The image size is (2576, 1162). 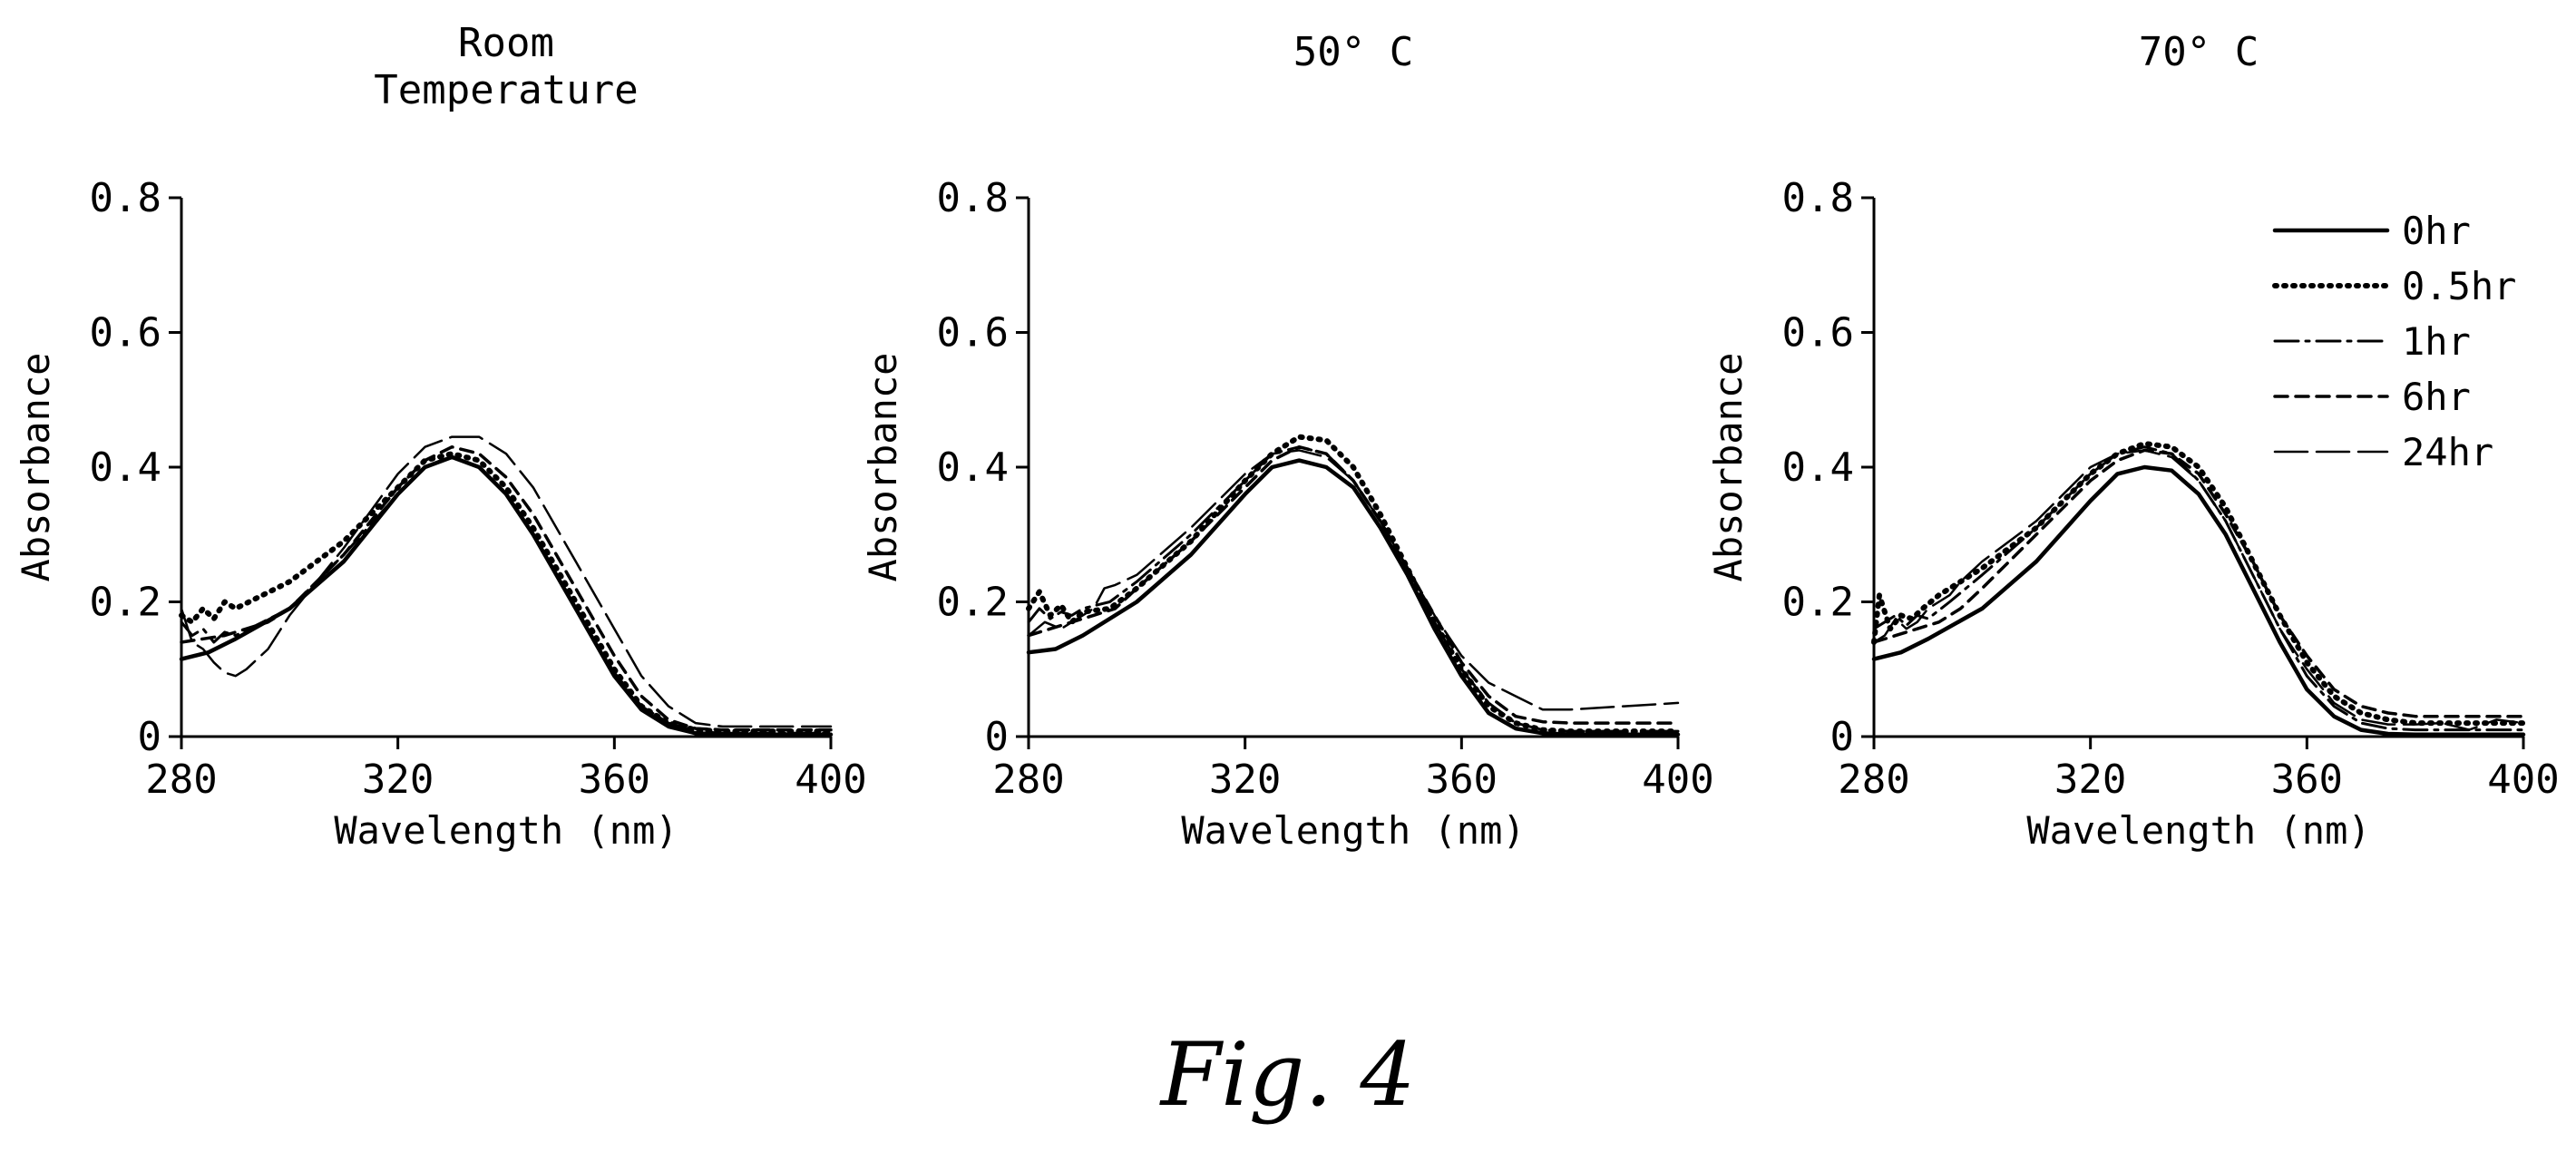 I want to click on legend-label: 1hr, so click(x=2436, y=341).